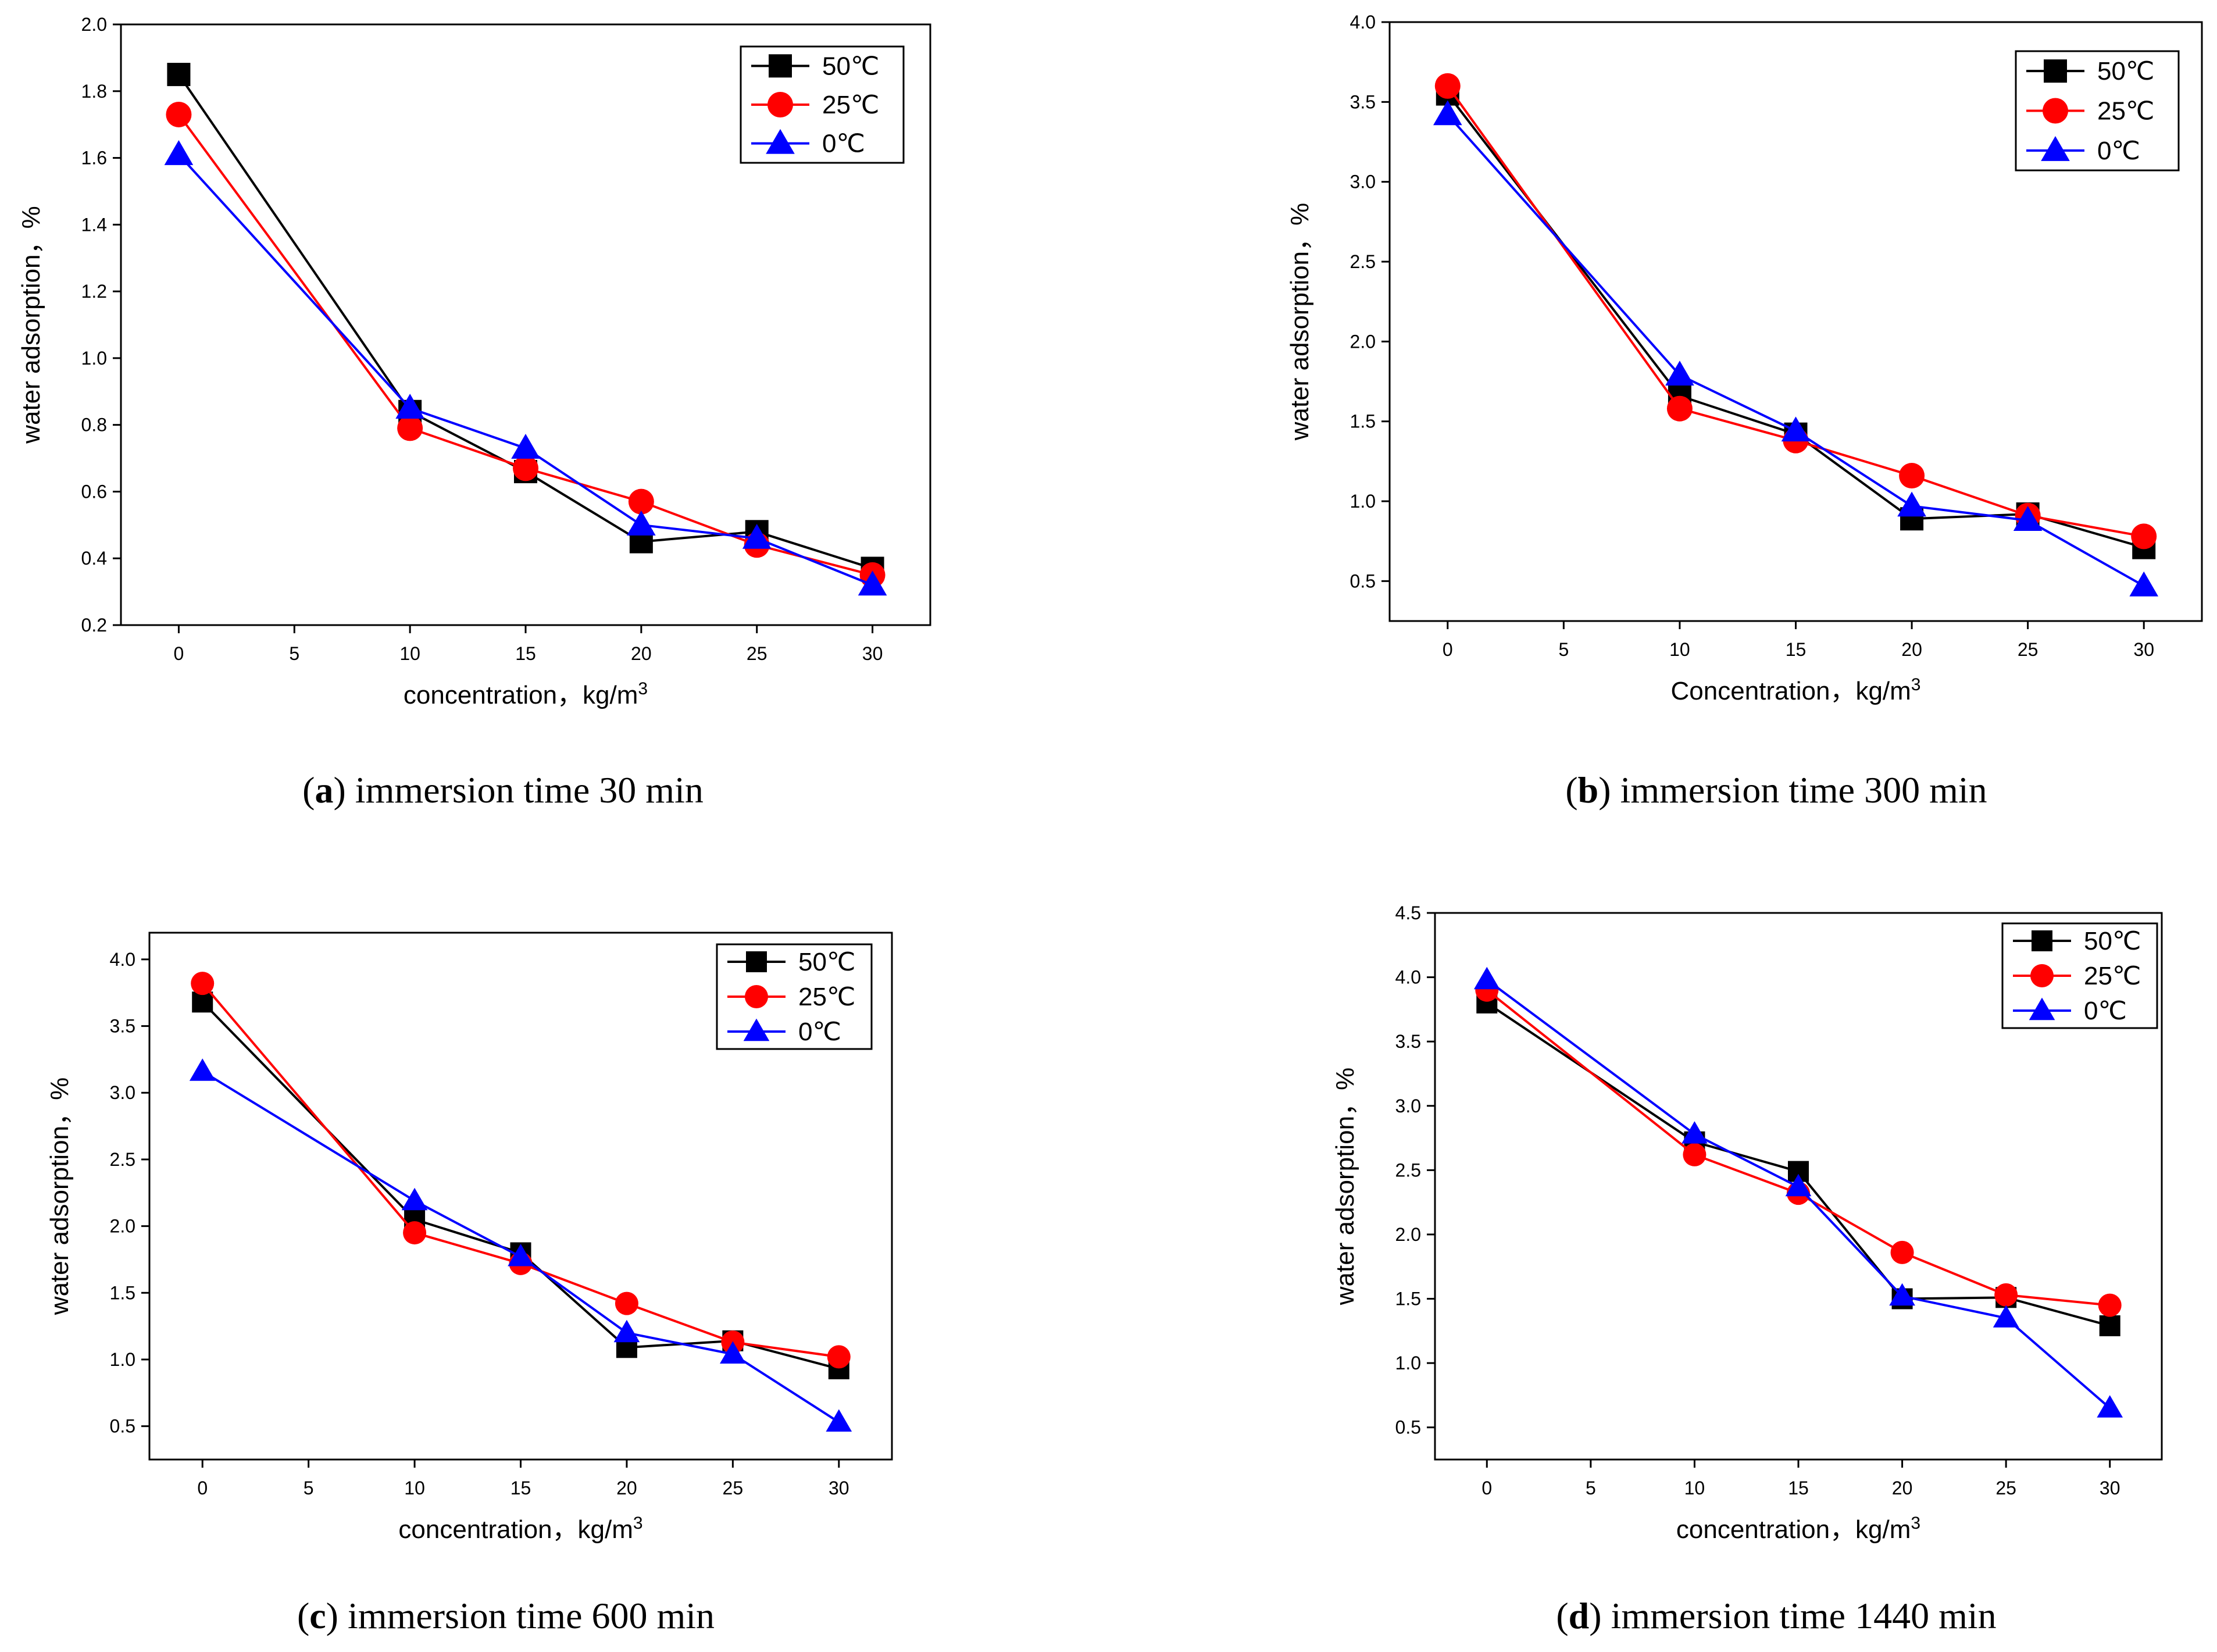  Describe the element at coordinates (1408, 912) in the screenshot. I see `y-tick-label: 4.5` at that location.